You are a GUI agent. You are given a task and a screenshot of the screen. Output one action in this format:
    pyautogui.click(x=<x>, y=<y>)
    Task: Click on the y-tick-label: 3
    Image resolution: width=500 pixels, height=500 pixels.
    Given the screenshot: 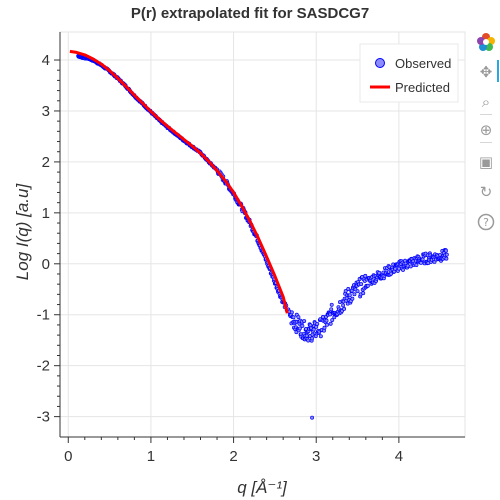 What is the action you would take?
    pyautogui.click(x=46, y=111)
    